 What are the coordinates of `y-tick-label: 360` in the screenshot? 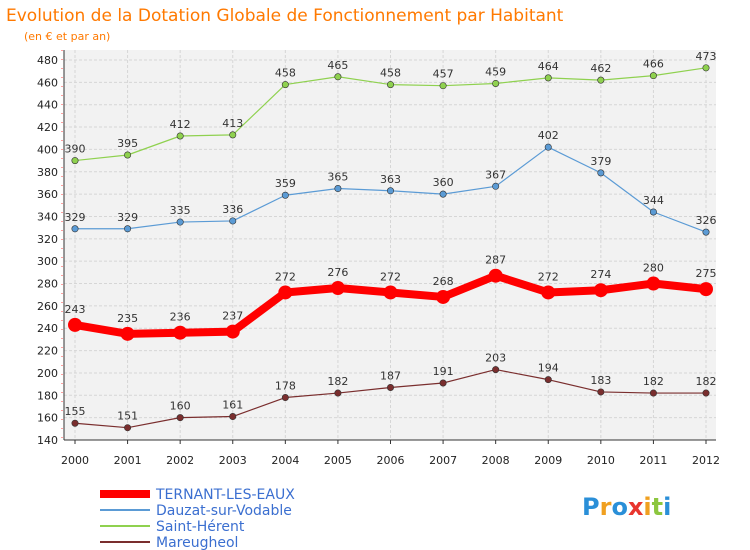 It's located at (47, 194).